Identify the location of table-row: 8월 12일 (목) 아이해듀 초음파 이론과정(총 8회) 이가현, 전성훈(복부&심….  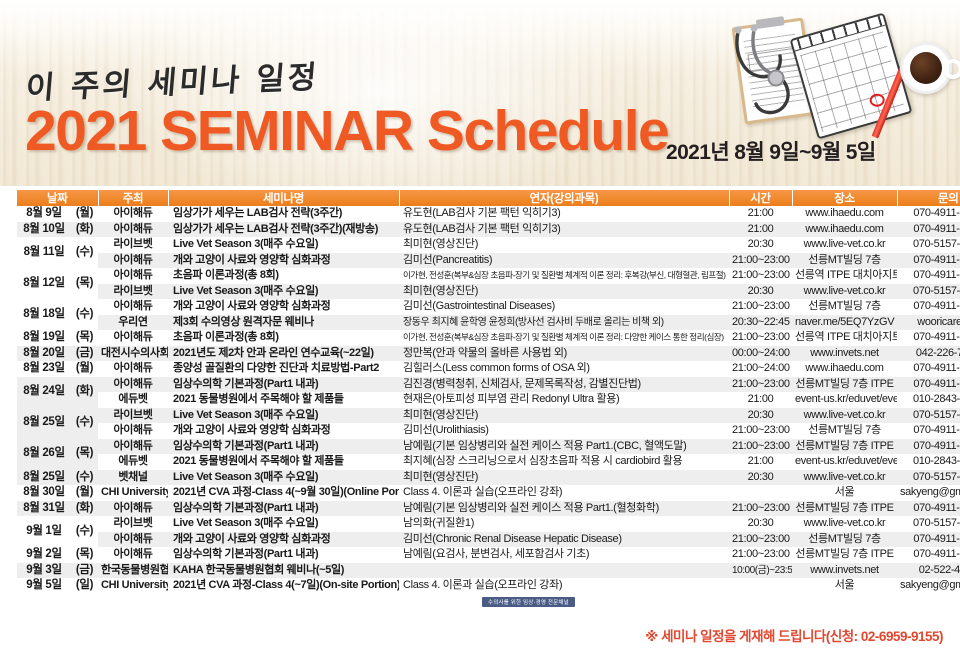
(488, 283).